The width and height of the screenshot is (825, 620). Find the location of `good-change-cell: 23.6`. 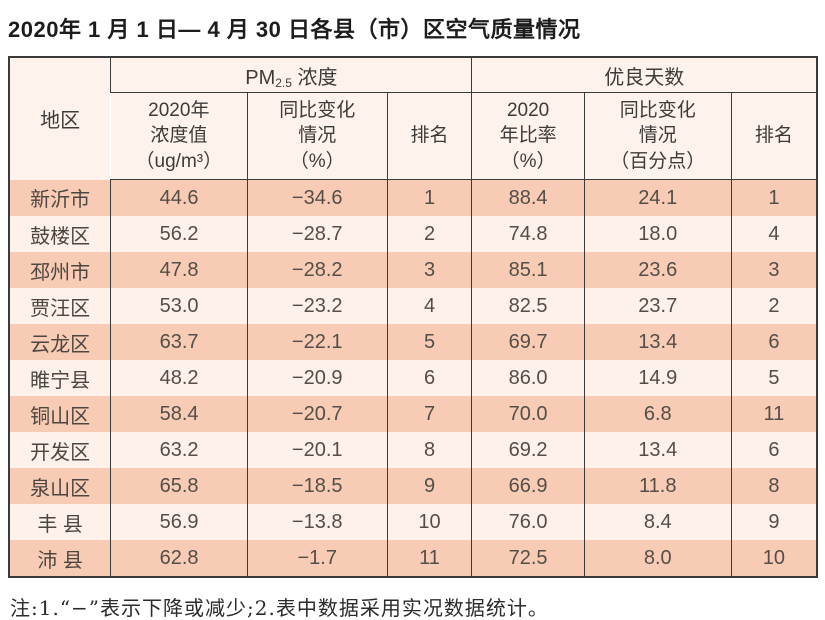

good-change-cell: 23.6 is located at coordinates (657, 270).